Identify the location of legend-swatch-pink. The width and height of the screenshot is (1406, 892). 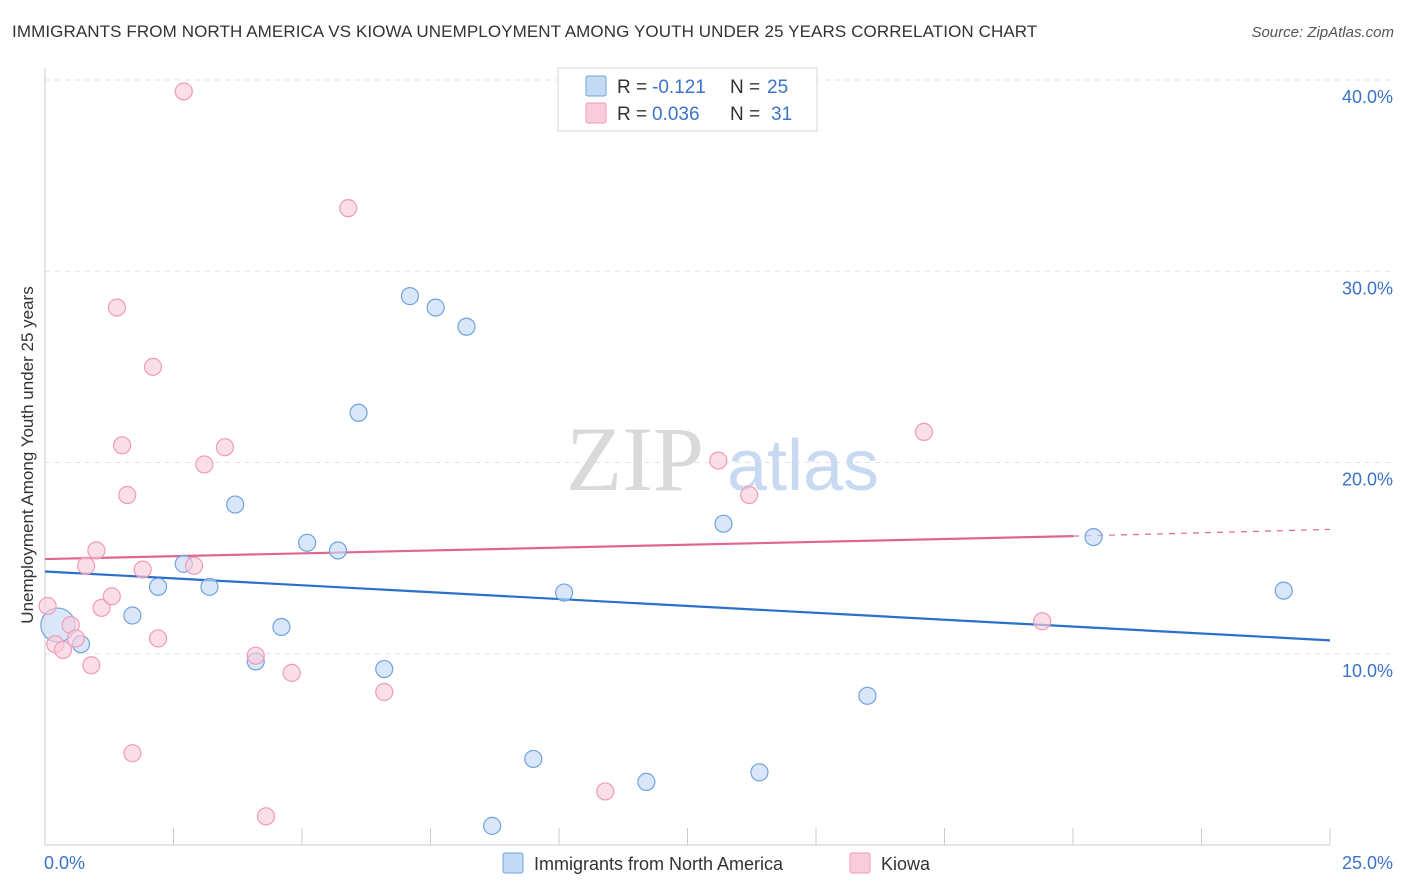
(596, 113).